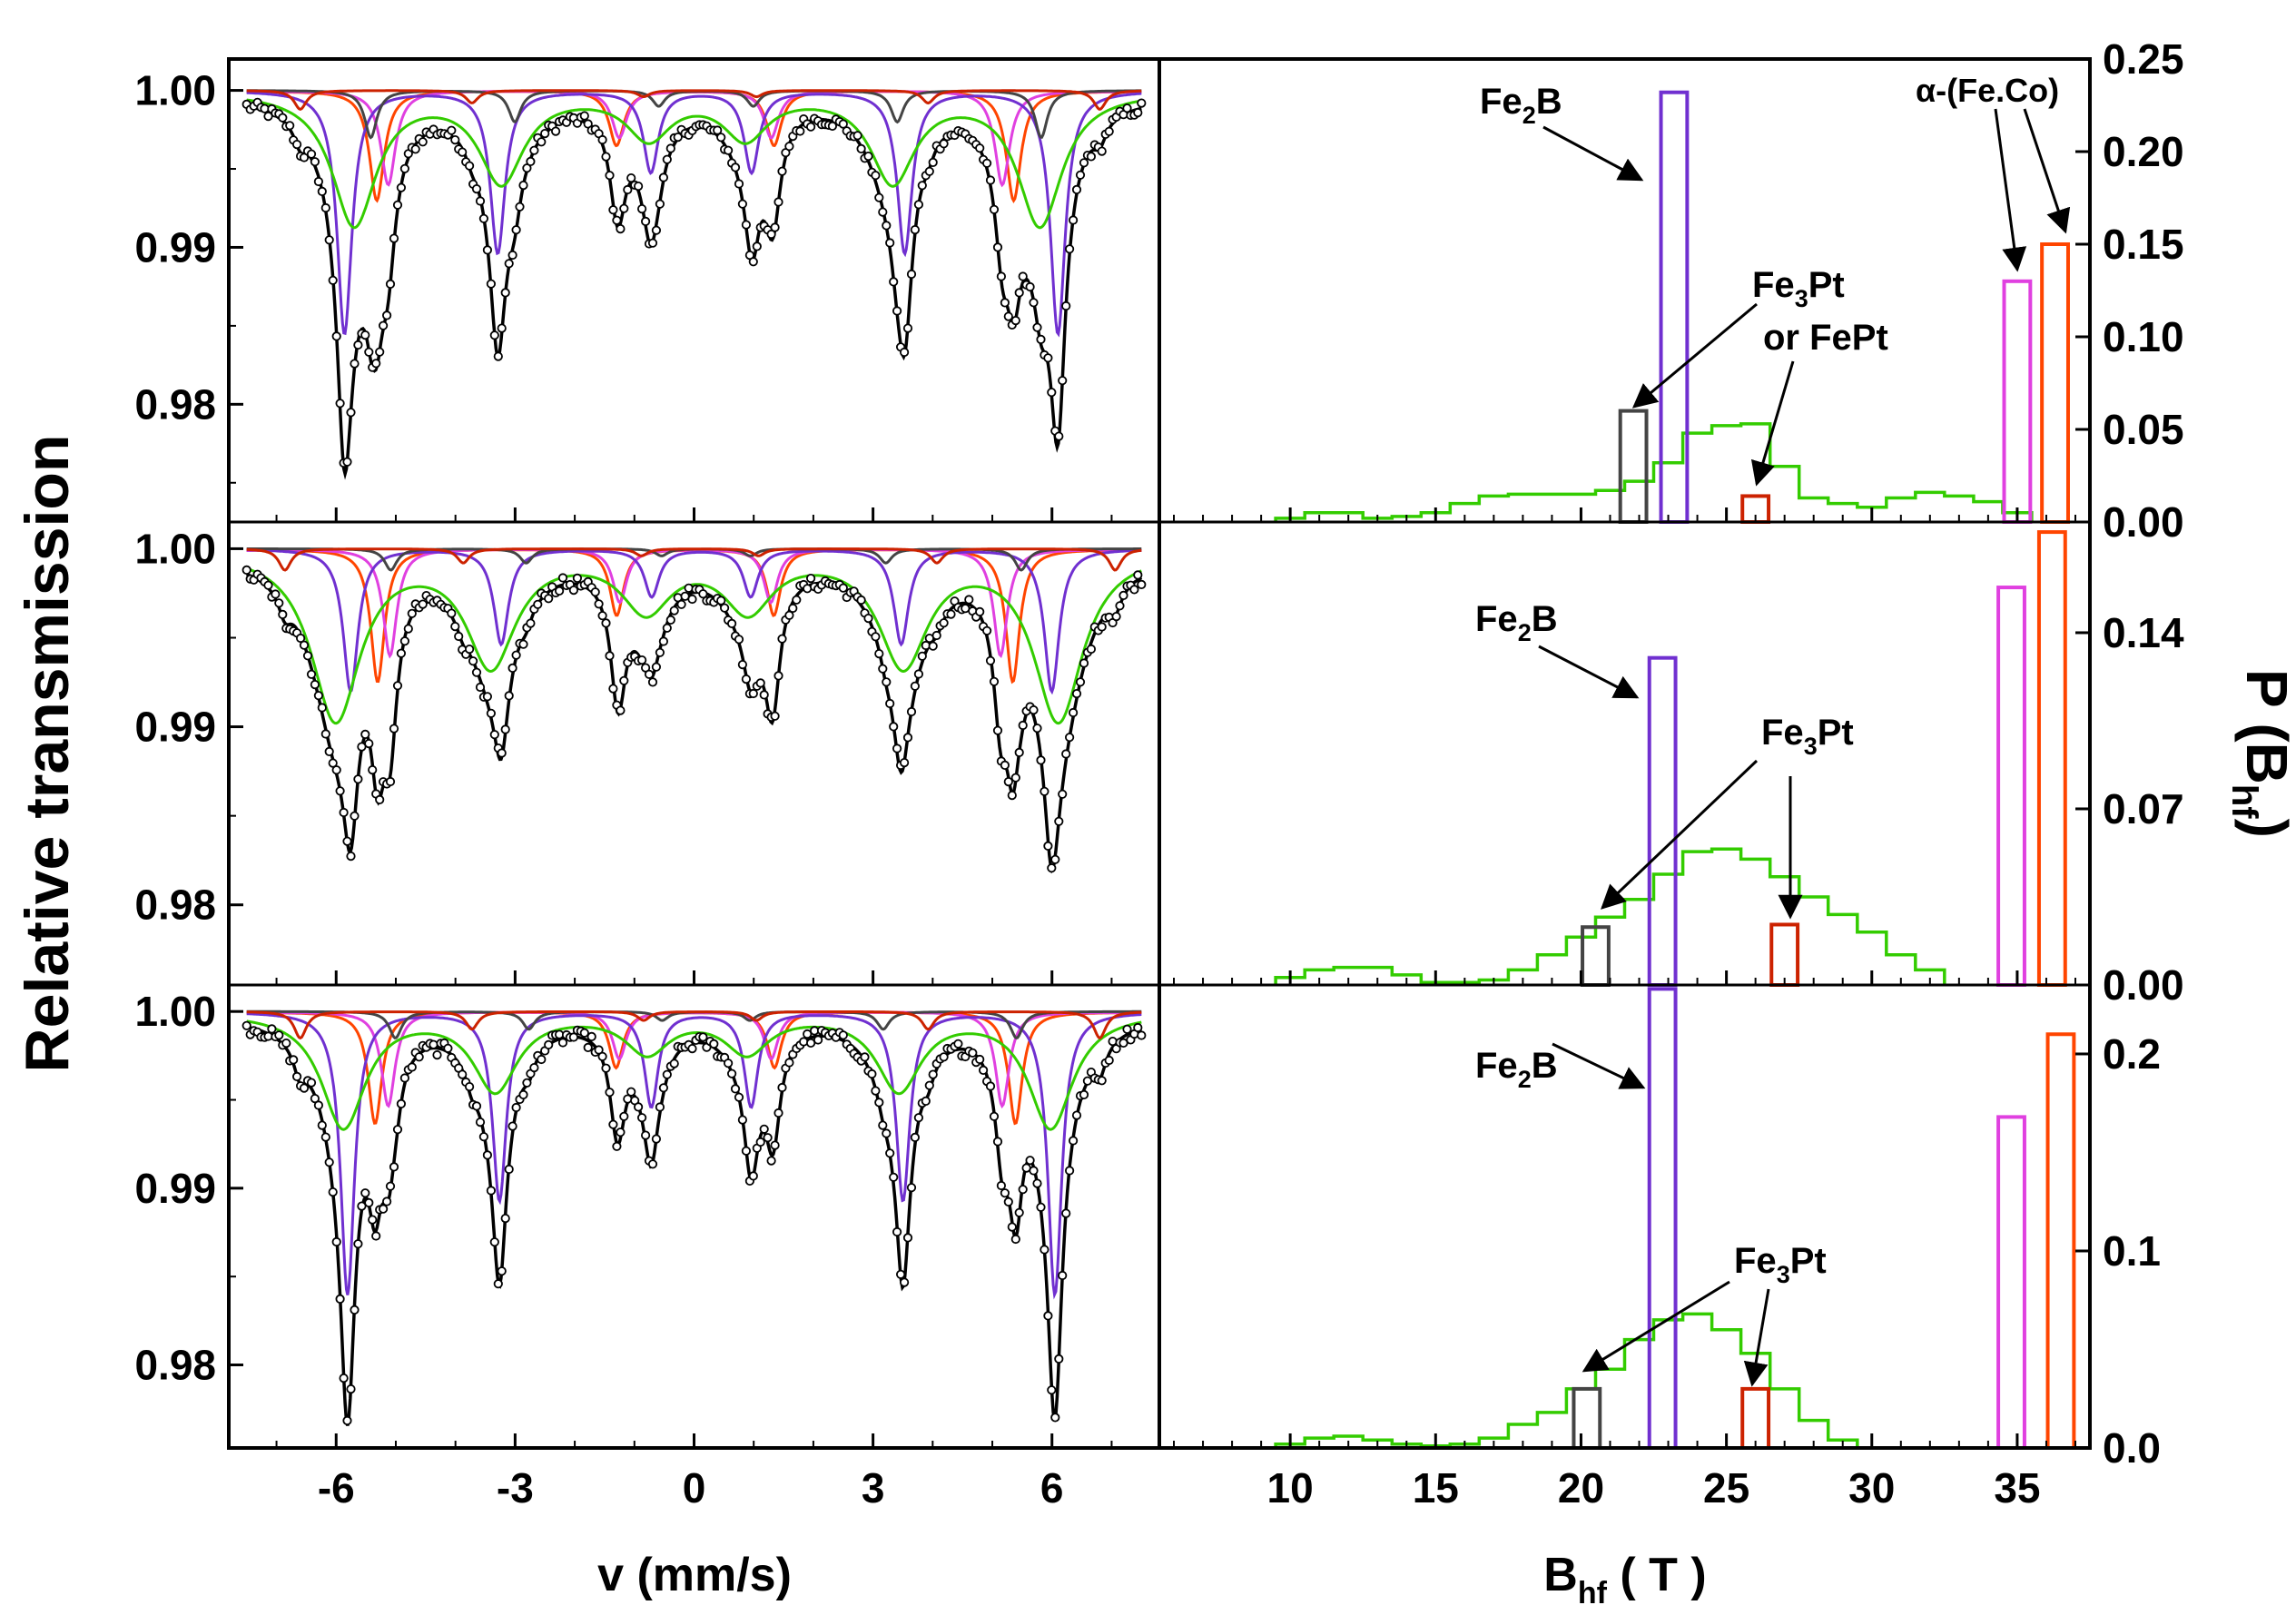  Describe the element at coordinates (1825, 338) in the screenshot. I see `label-or-fept-top: or FePt` at that location.